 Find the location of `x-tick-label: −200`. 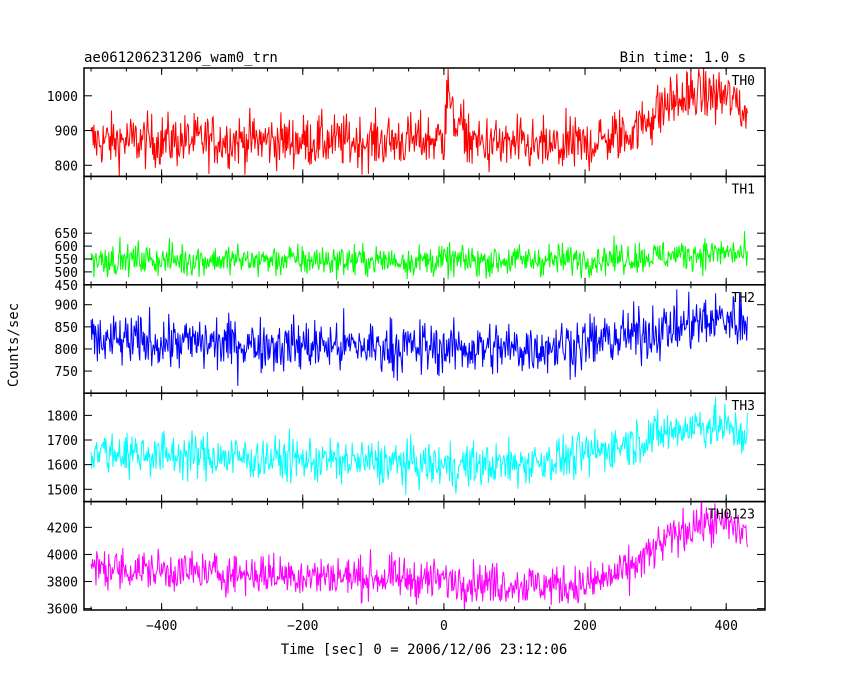

x-tick-label: −200 is located at coordinates (302, 626).